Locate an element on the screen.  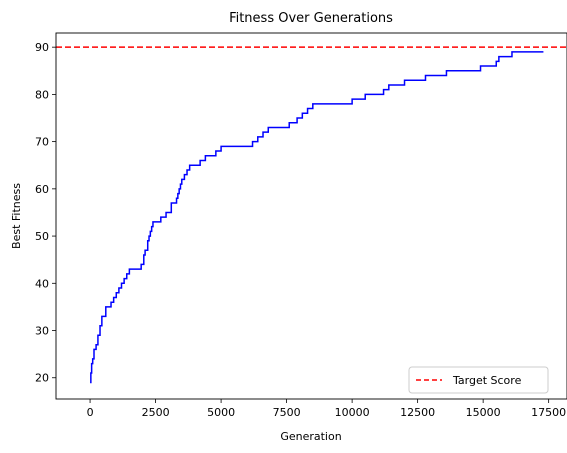
y-tick-label: 30 is located at coordinates (42, 331).